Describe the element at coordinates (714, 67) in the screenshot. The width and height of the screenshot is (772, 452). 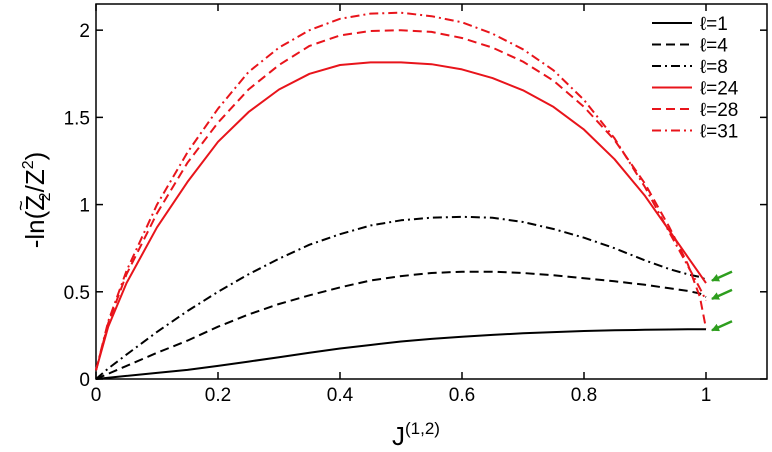
I see `legend-label-2: ℓ=8` at that location.